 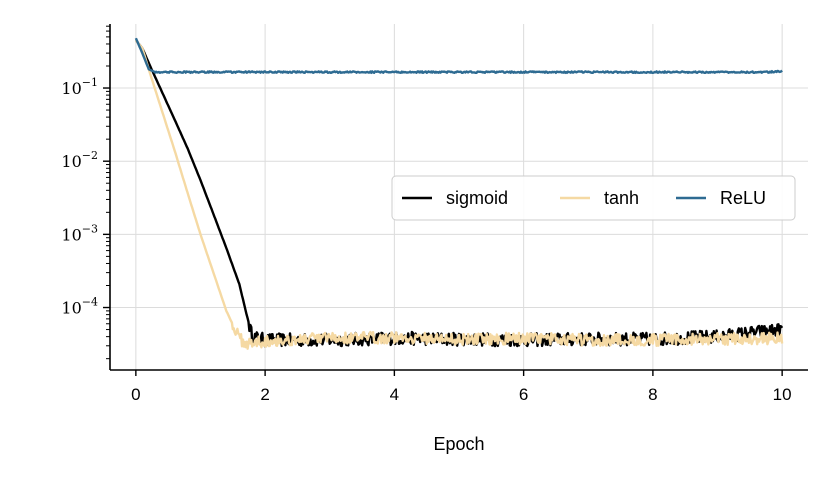 What do you see at coordinates (135, 394) in the screenshot?
I see `x-tick-label: 0` at bounding box center [135, 394].